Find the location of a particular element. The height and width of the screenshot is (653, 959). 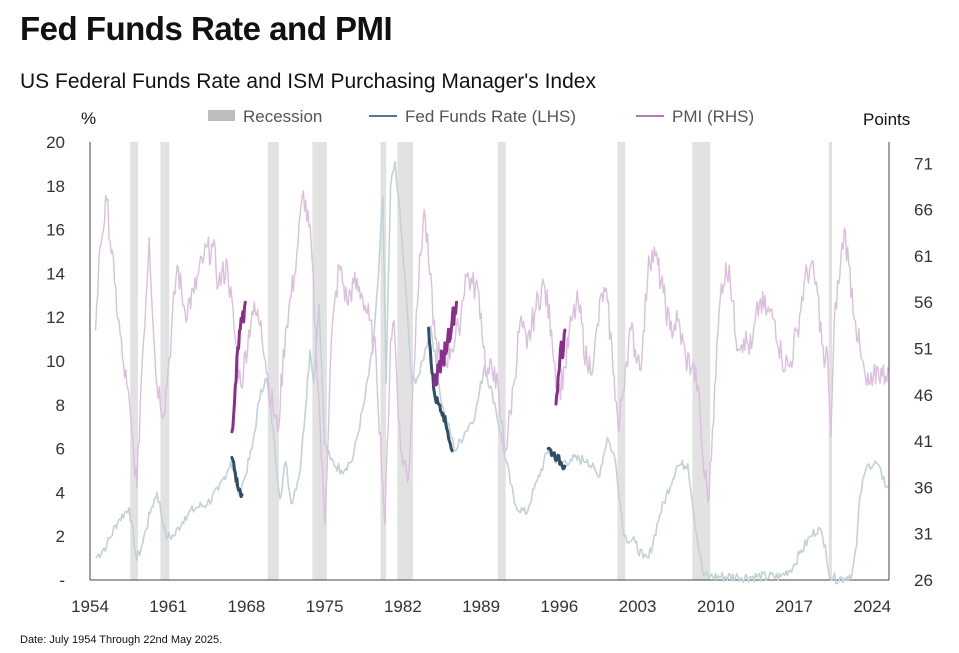

x-tick-label: 2024 is located at coordinates (872, 606).